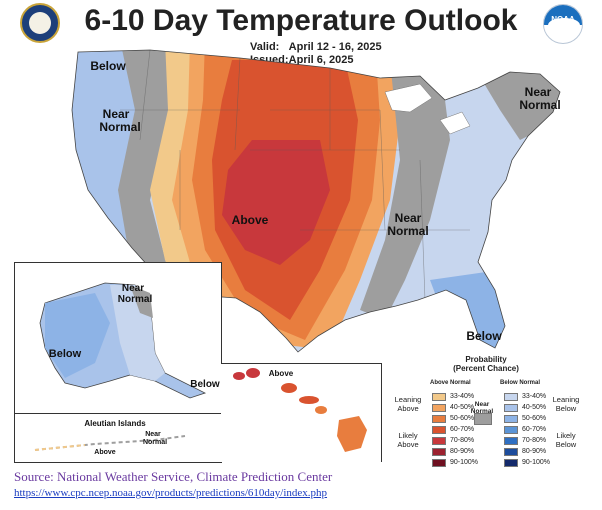  I want to click on legend-below-range-label: 50-60%, so click(534, 418).